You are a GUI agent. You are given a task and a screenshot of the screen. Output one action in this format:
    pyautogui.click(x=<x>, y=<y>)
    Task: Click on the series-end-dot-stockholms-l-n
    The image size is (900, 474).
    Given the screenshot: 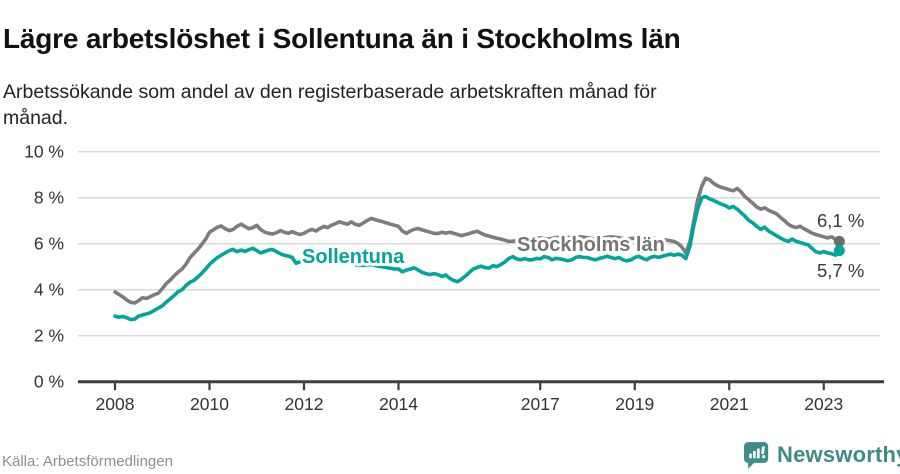 What is the action you would take?
    pyautogui.click(x=839, y=241)
    